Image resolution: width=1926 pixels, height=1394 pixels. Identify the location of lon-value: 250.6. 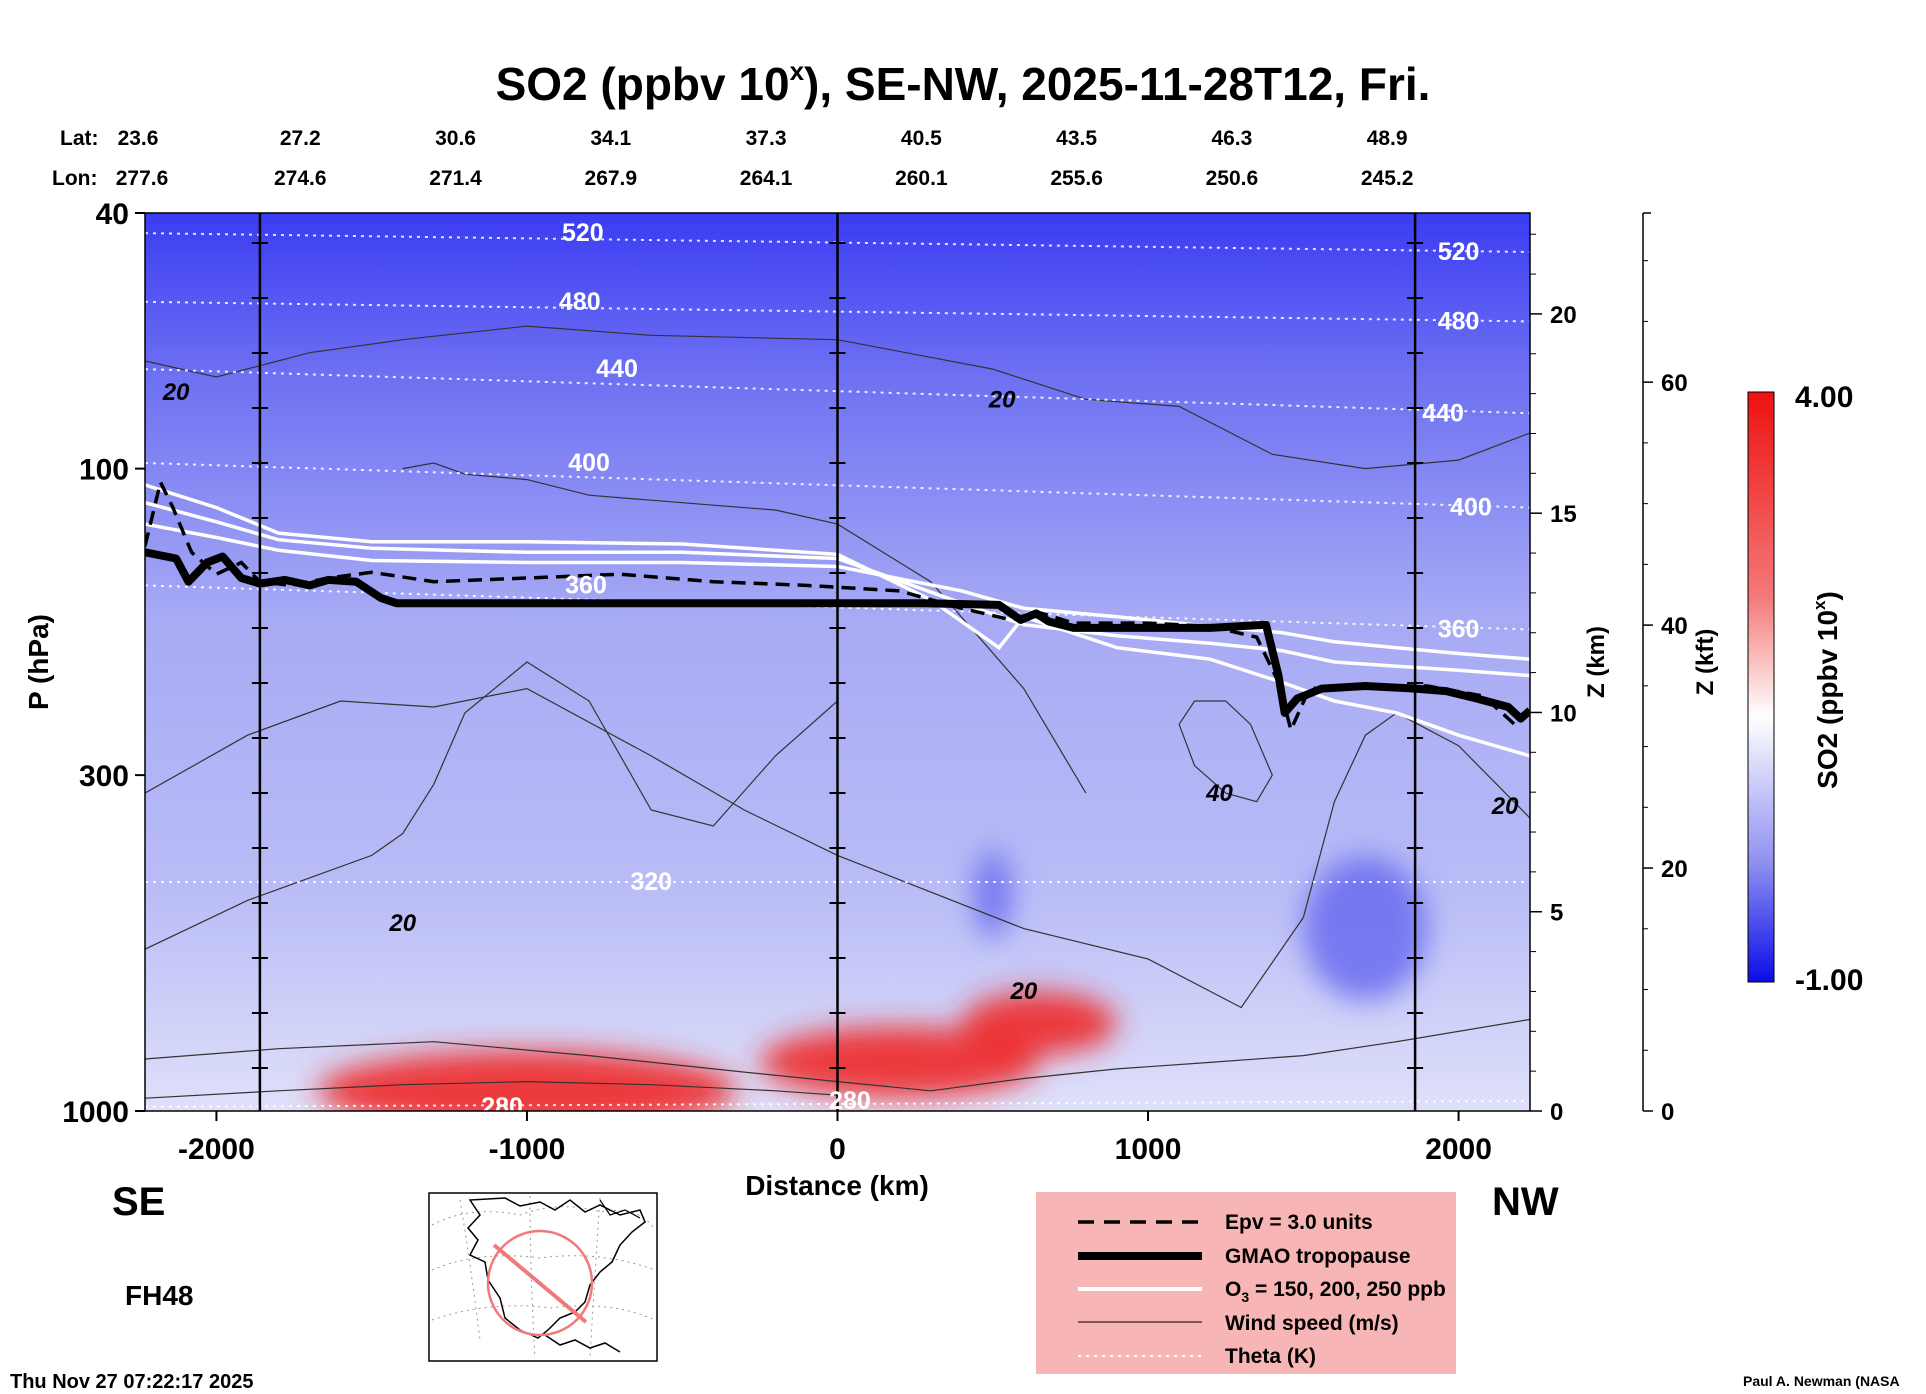
(1232, 178).